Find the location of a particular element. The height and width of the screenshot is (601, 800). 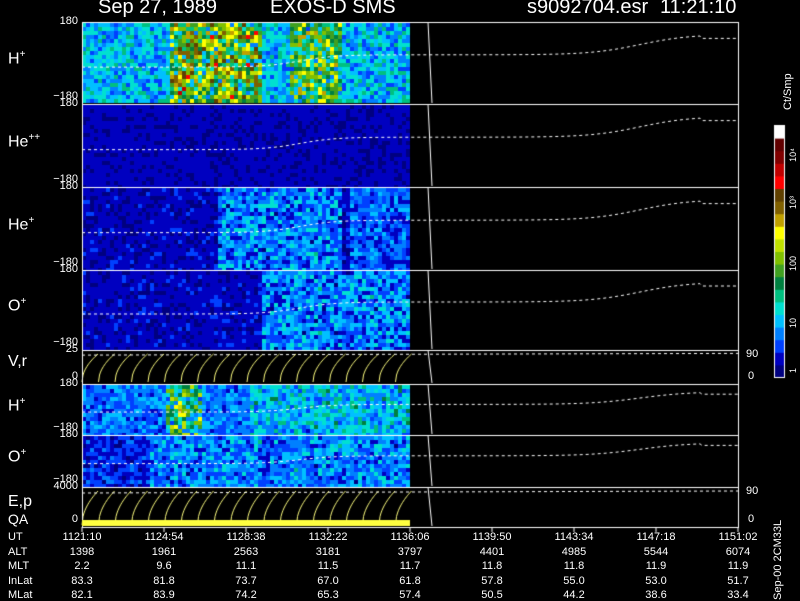

ephem-label-mlat: MLat is located at coordinates (20, 595).